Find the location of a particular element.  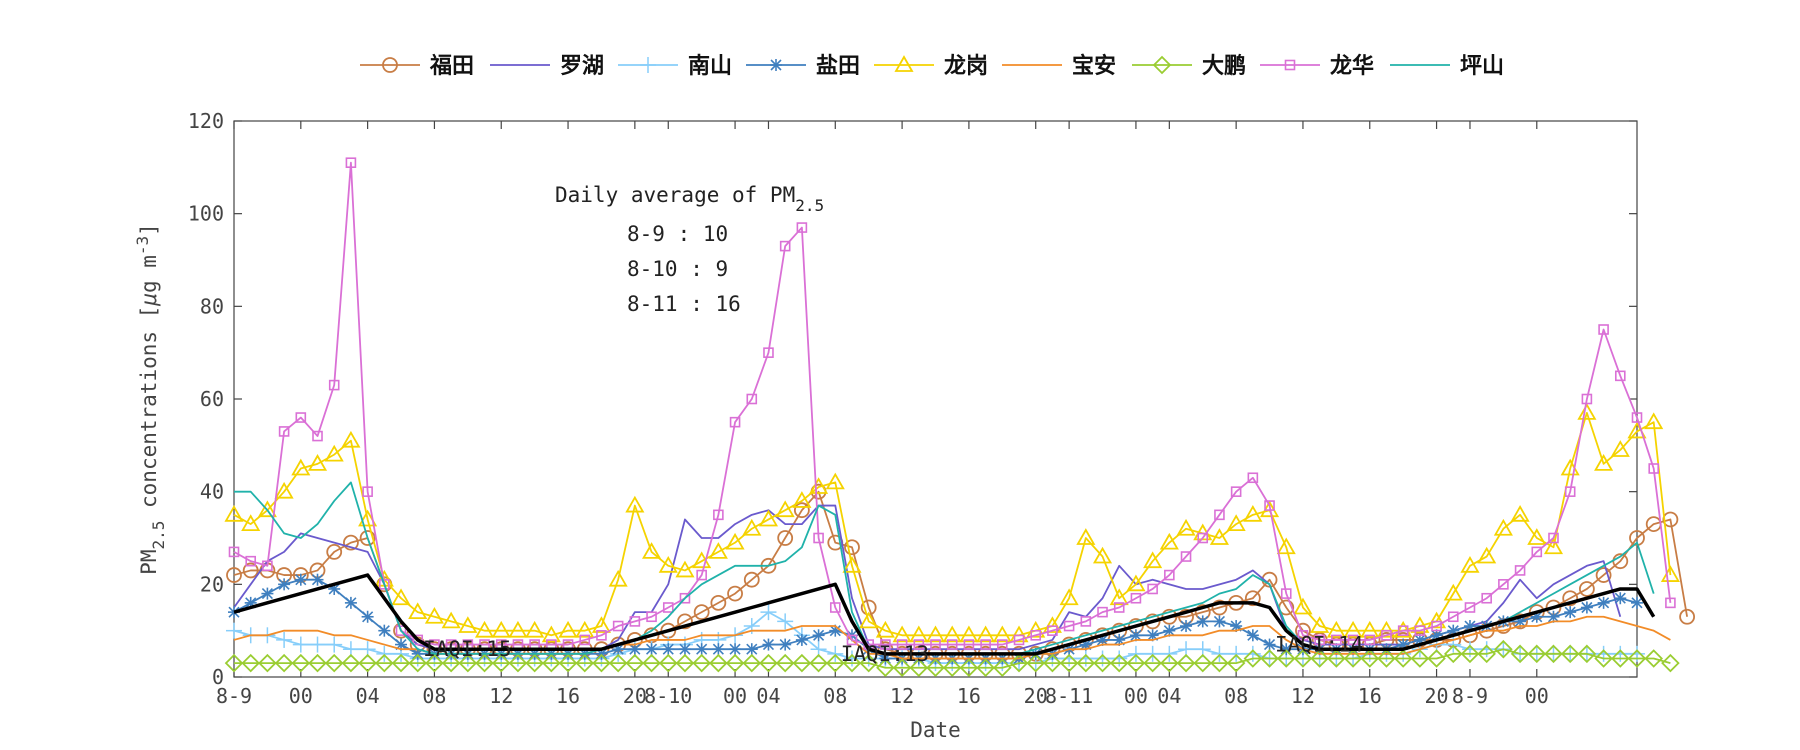

x-tick-label: 12 is located at coordinates (501, 696).